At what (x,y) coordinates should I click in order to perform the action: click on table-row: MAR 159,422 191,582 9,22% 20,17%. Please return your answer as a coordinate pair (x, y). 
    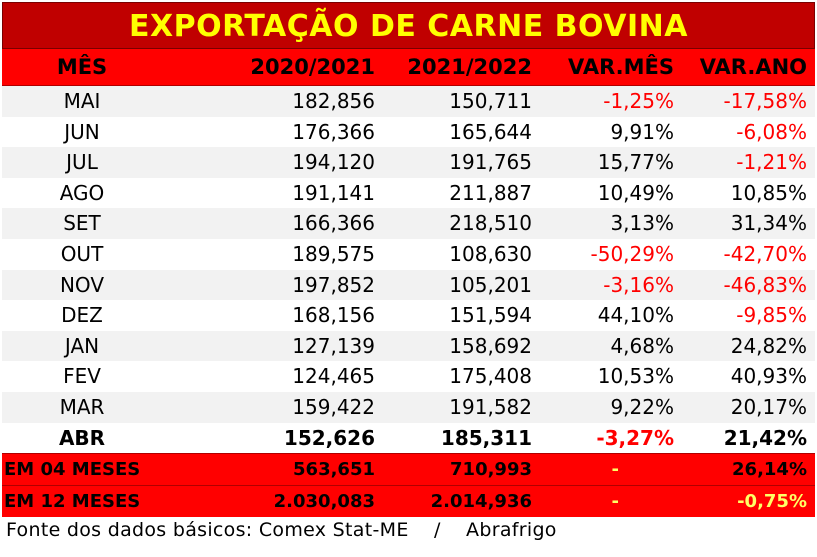
    Looking at the image, I should click on (408, 407).